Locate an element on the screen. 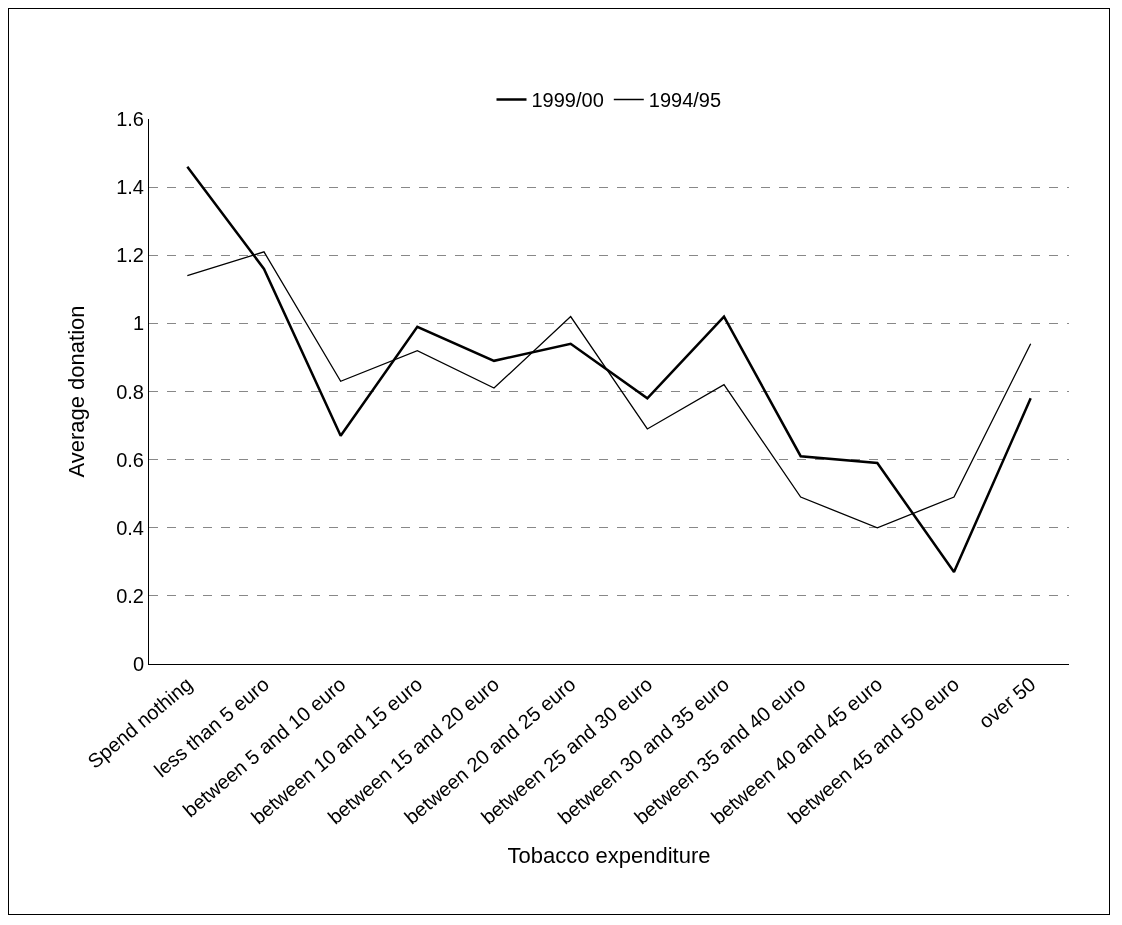 Image resolution: width=1122 pixels, height=925 pixels. y-tick-label: 1.2 is located at coordinates (130, 255).